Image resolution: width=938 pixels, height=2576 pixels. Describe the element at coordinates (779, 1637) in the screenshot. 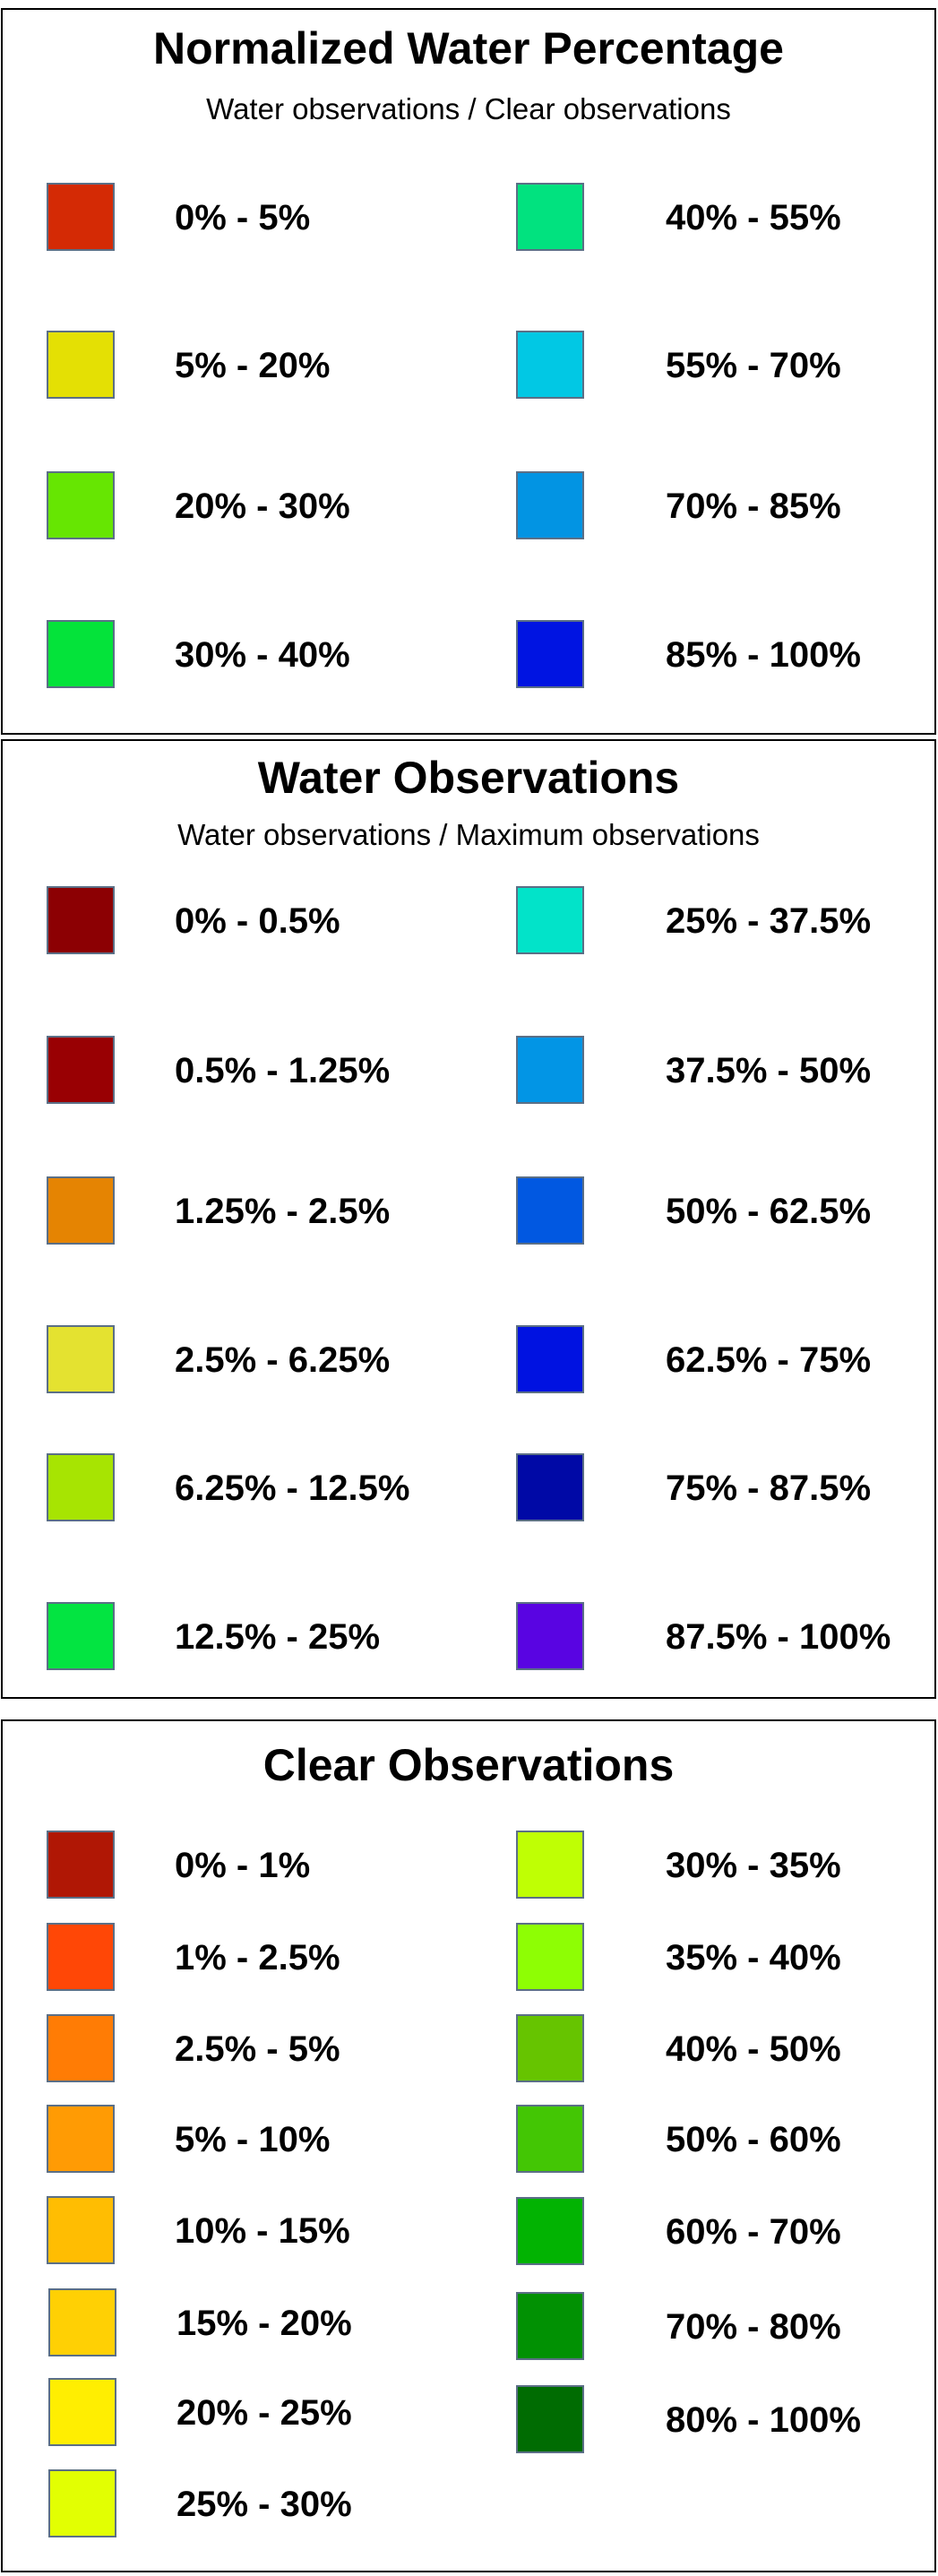

I see `range-label: 87.5% - 100%` at that location.